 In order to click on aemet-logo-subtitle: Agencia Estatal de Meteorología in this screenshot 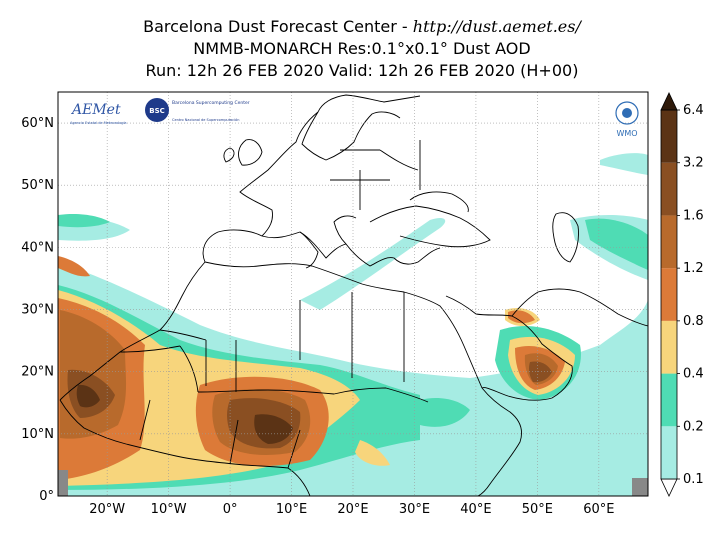, I will do `click(98, 123)`.